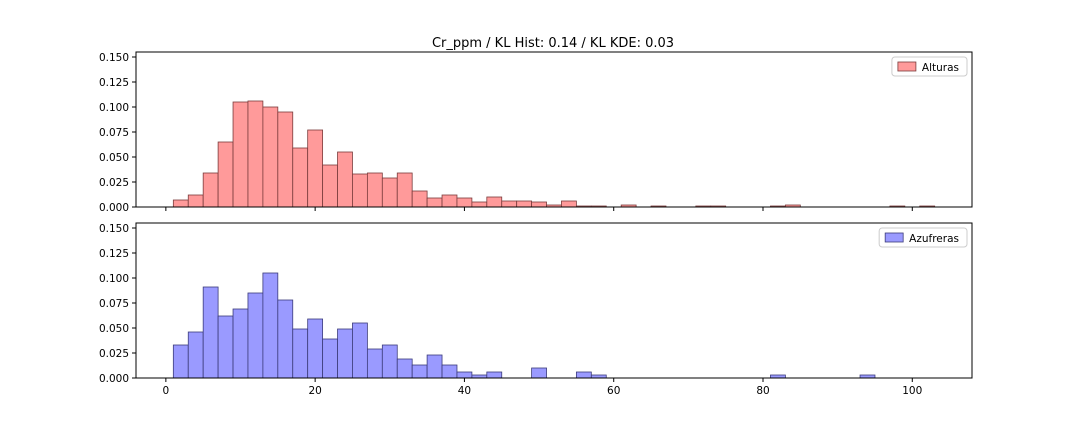 This screenshot has width=1080, height=436. I want to click on legend-label: Azufreras, so click(934, 239).